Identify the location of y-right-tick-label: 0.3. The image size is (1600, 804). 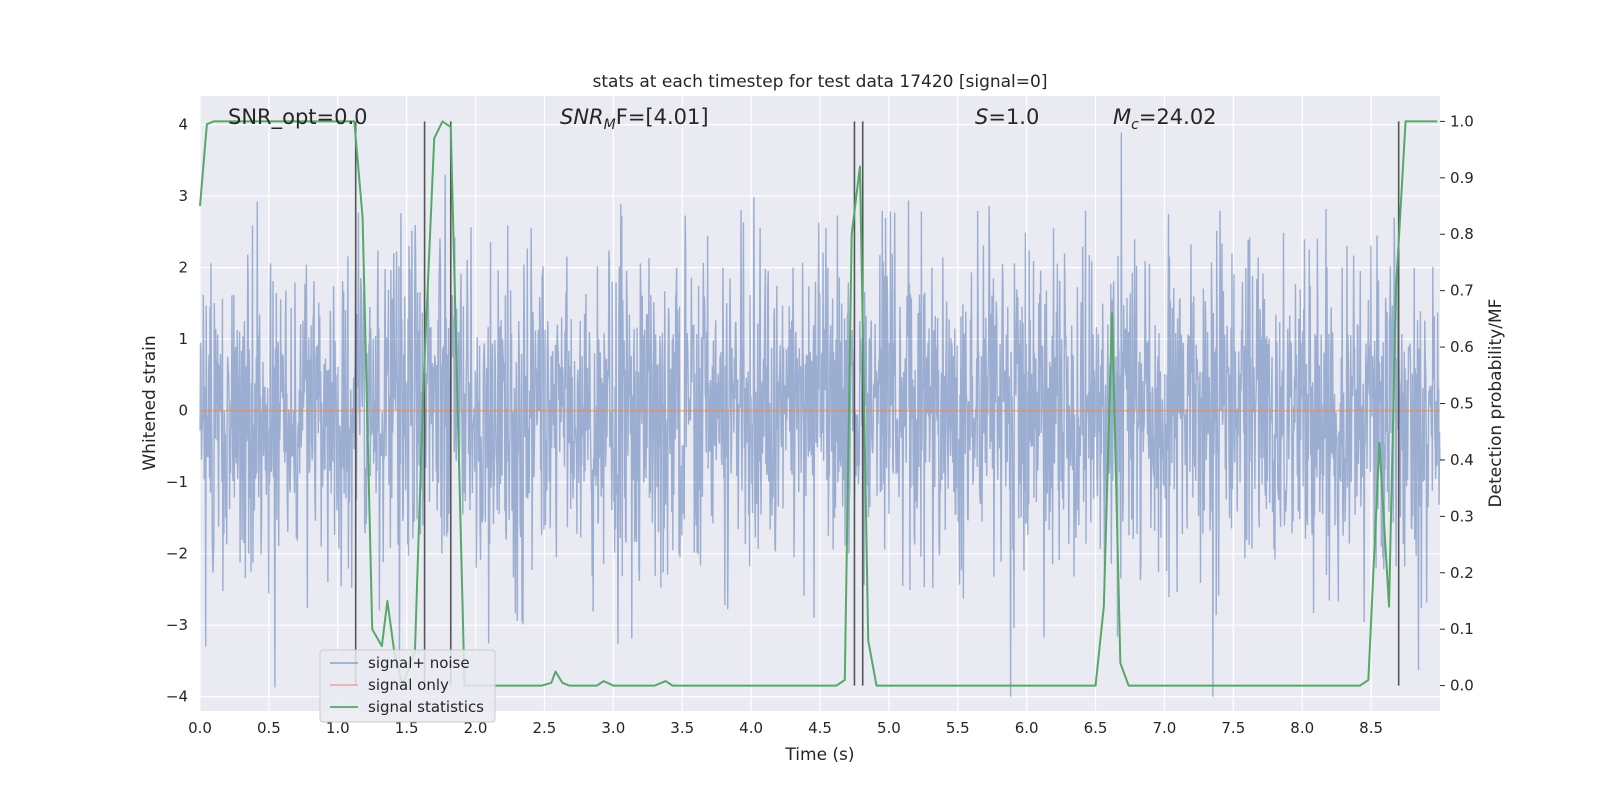
(1462, 516).